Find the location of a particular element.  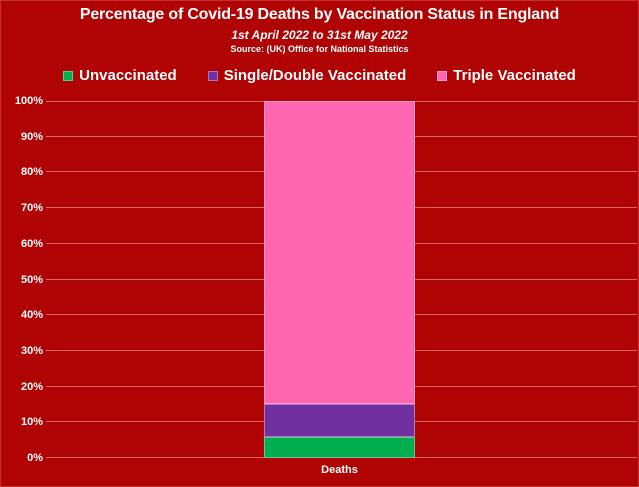

legend-label-triple-vaccinated: Triple Vaccinated is located at coordinates (514, 75).